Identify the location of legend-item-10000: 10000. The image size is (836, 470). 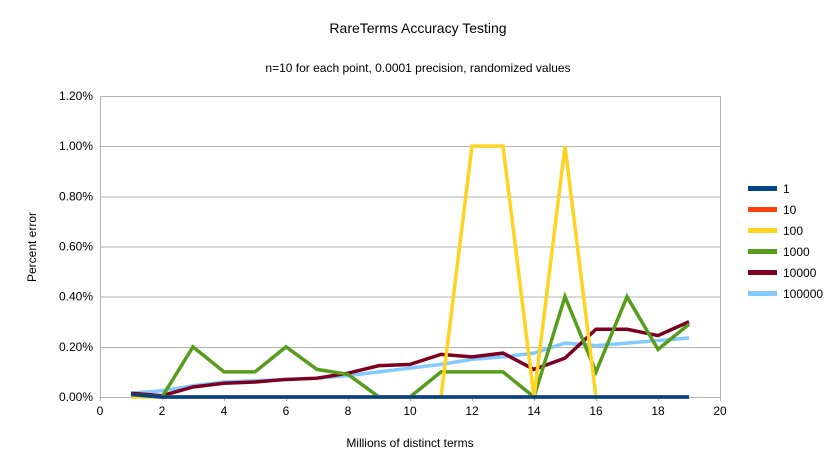
(785, 272).